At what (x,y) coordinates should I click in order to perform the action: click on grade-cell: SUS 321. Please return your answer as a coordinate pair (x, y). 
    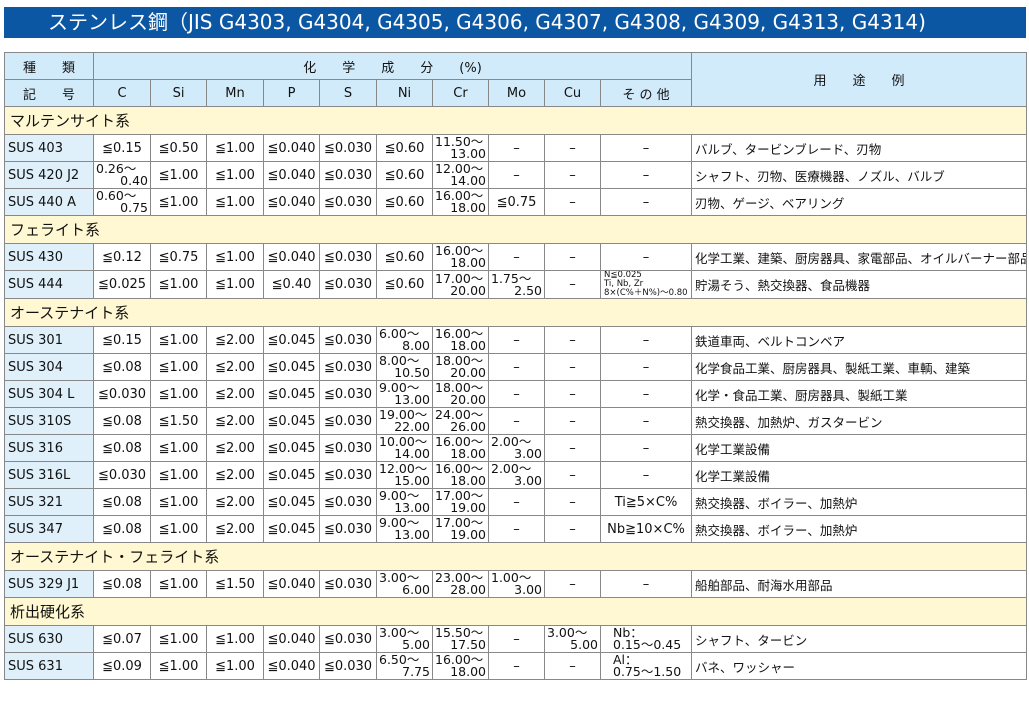
    Looking at the image, I should click on (49, 502).